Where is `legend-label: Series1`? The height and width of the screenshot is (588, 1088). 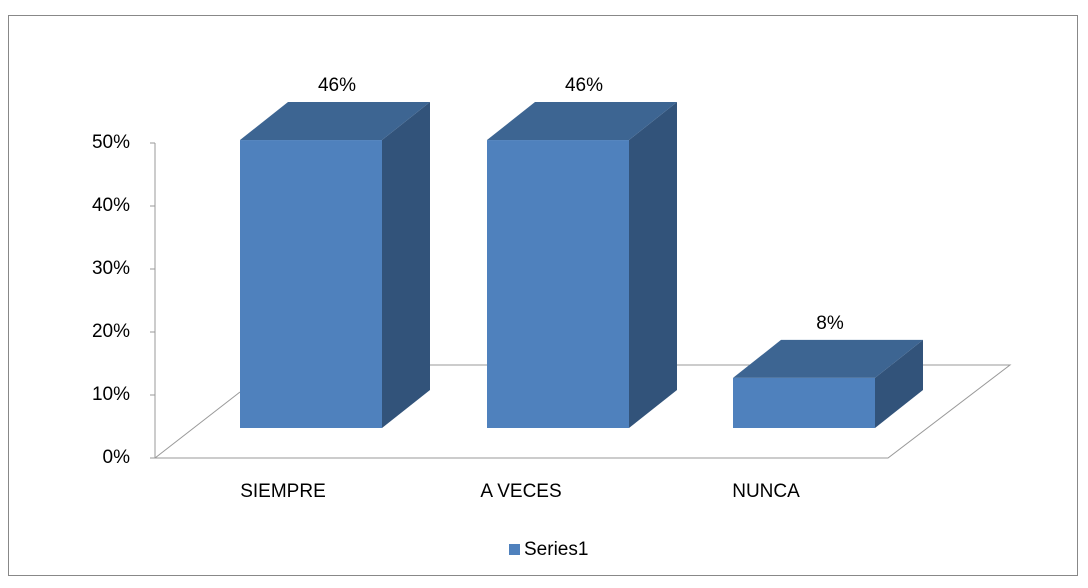
legend-label: Series1 is located at coordinates (556, 549).